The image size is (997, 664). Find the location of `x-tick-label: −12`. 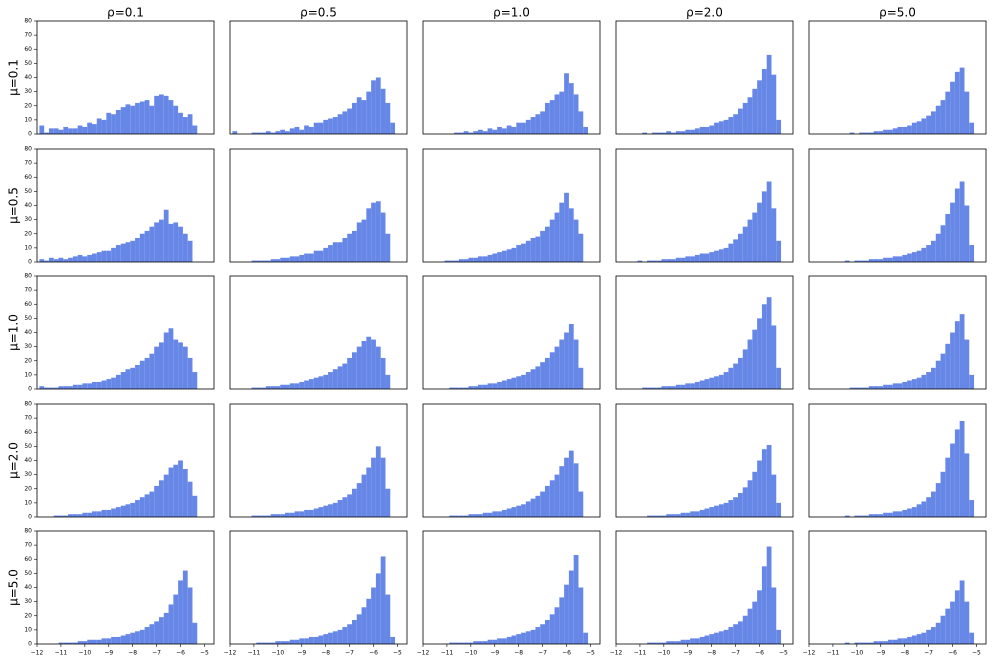

x-tick-label: −12 is located at coordinates (230, 653).